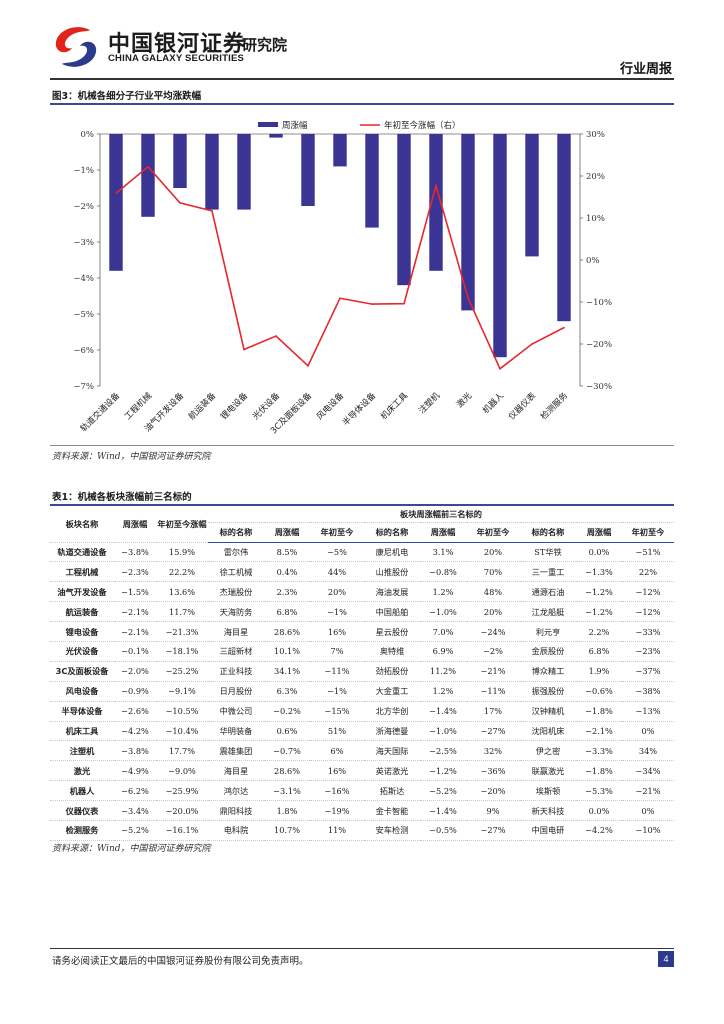  Describe the element at coordinates (287, 592) in the screenshot. I see `table-cell: 2.3%` at that location.